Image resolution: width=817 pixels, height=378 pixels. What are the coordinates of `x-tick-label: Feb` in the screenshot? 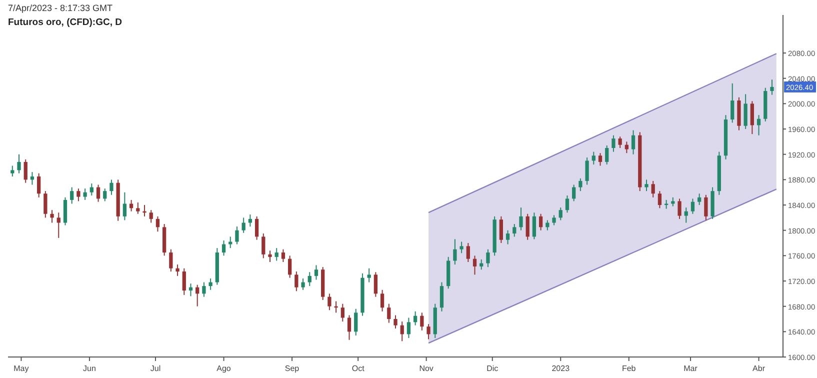 It's located at (629, 368).